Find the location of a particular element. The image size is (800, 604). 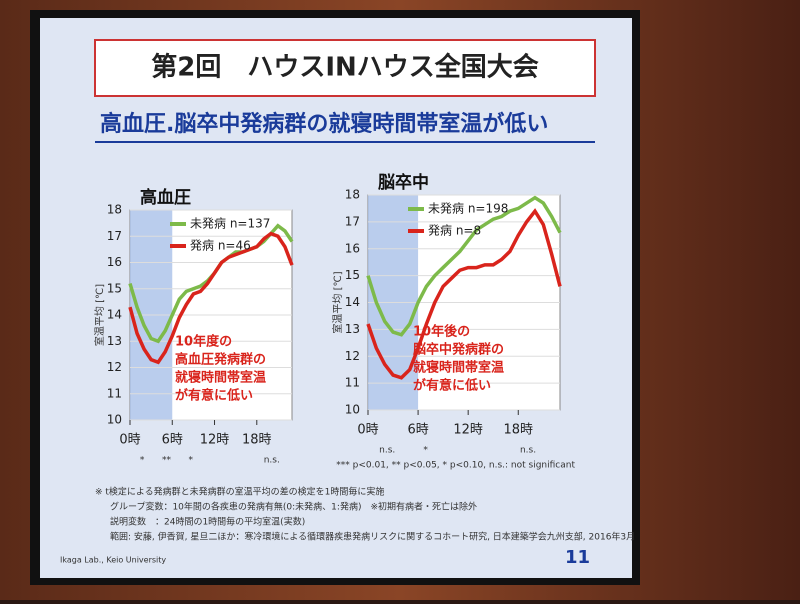

annotation: 10年後の is located at coordinates (441, 332).